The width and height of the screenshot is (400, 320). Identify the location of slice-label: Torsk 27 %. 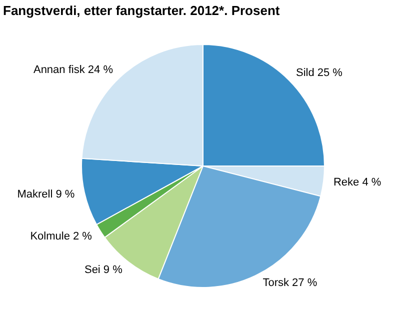
(290, 283).